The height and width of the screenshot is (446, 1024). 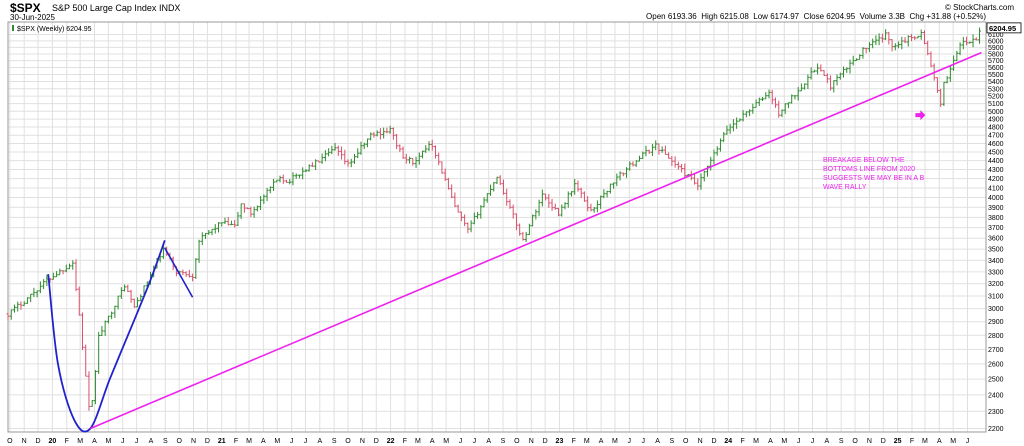 I want to click on x-tick-label: 22, so click(x=391, y=441).